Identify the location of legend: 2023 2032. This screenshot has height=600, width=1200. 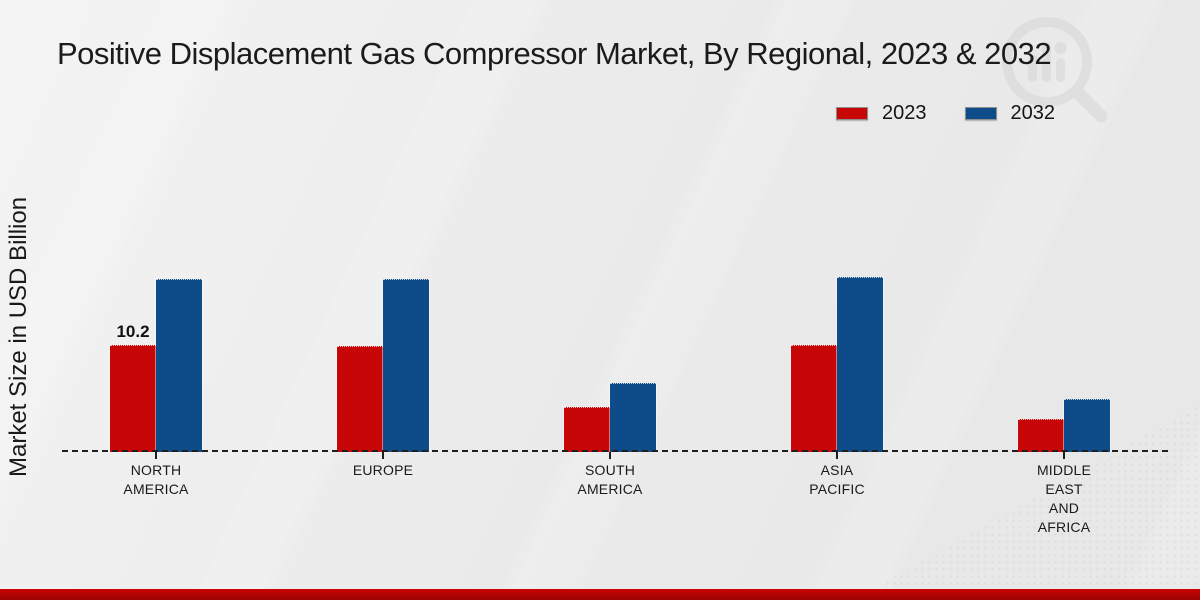
(945, 113).